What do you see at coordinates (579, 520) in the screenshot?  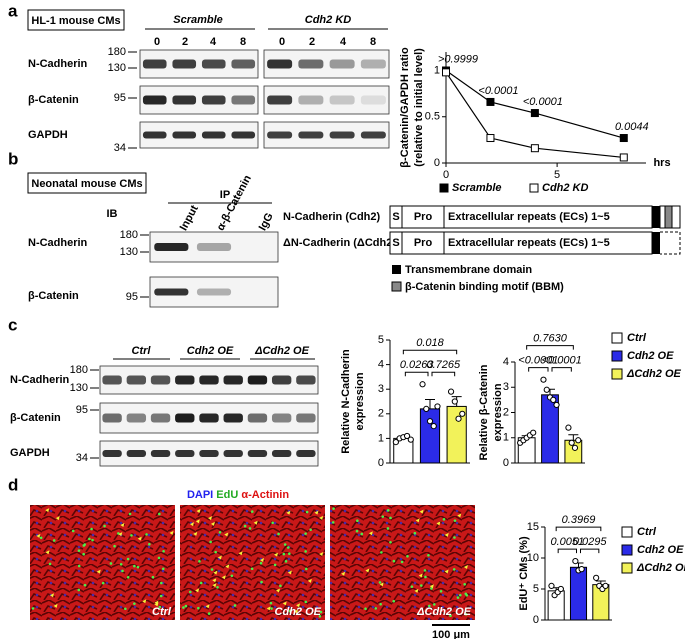 I see `p-value: 0.3969` at bounding box center [579, 520].